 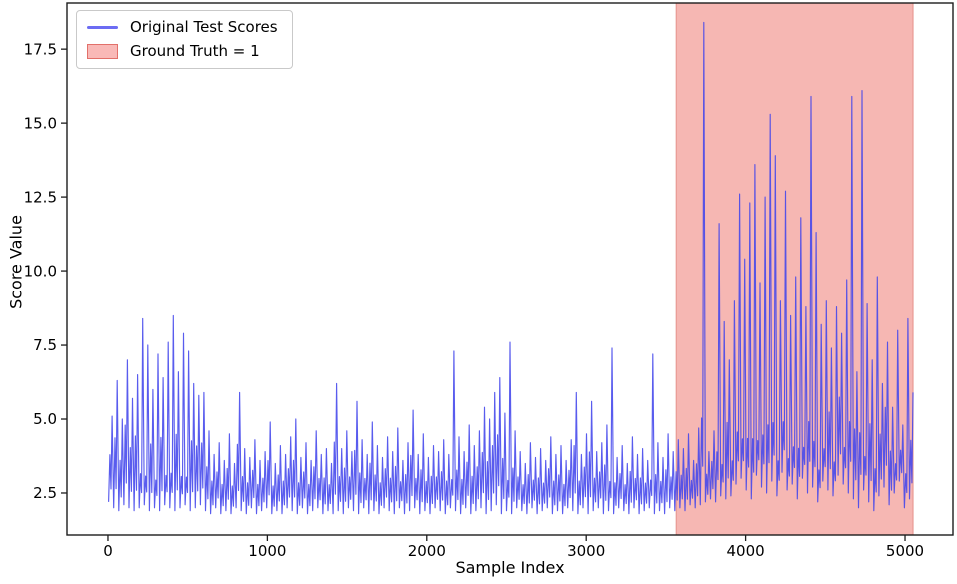 What do you see at coordinates (195, 51) in the screenshot?
I see `legend-label: Ground Truth = 1` at bounding box center [195, 51].